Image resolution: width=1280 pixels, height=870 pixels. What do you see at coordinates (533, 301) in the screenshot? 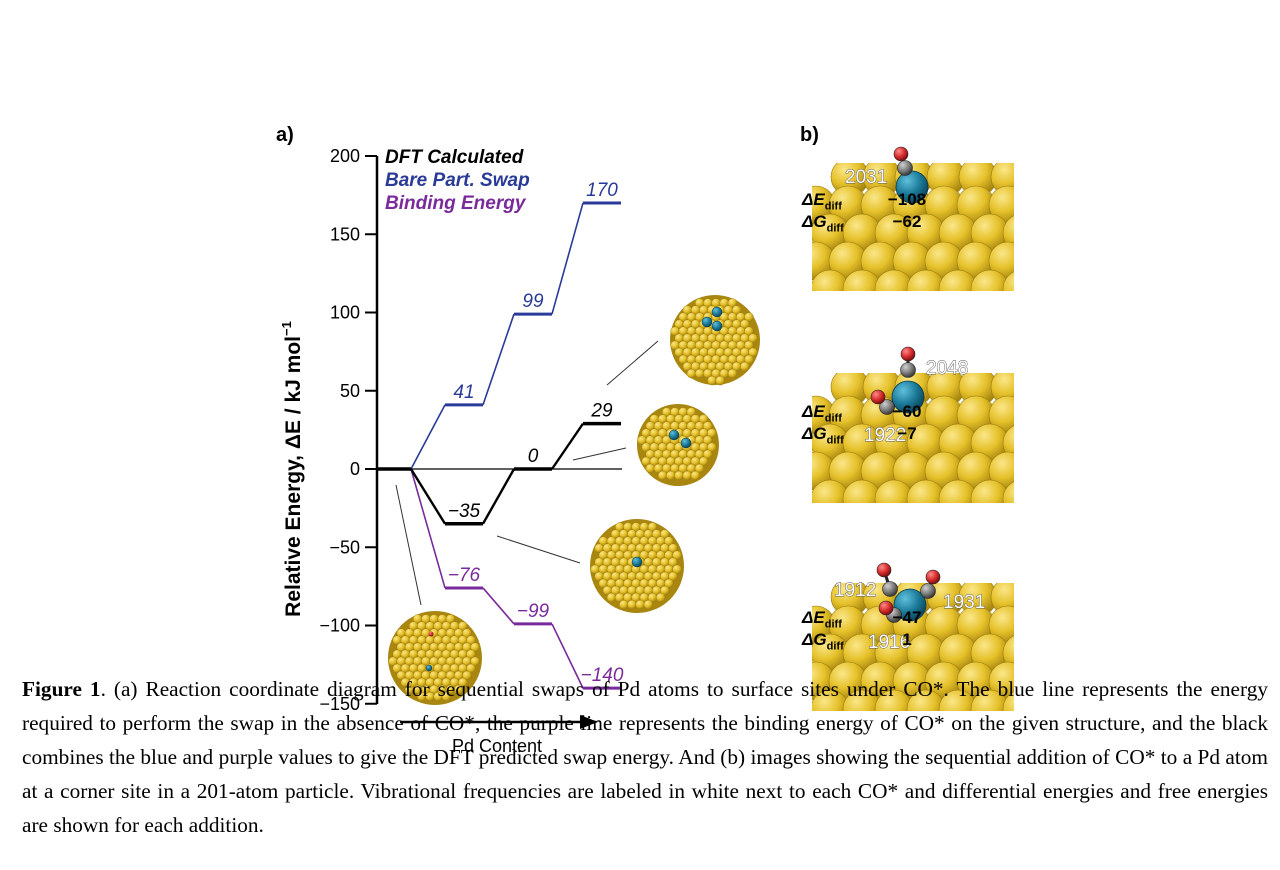
I see `data-label: 99` at bounding box center [533, 301].